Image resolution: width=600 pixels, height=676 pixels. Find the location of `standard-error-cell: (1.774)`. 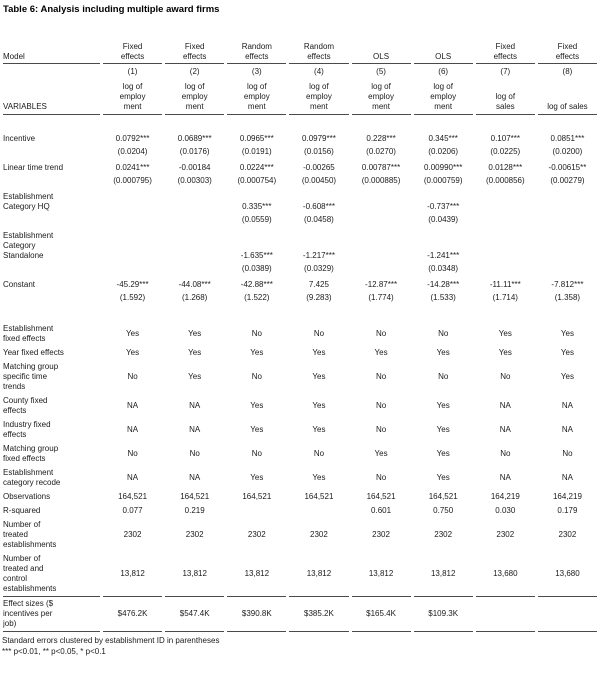

standard-error-cell: (1.774) is located at coordinates (381, 297).